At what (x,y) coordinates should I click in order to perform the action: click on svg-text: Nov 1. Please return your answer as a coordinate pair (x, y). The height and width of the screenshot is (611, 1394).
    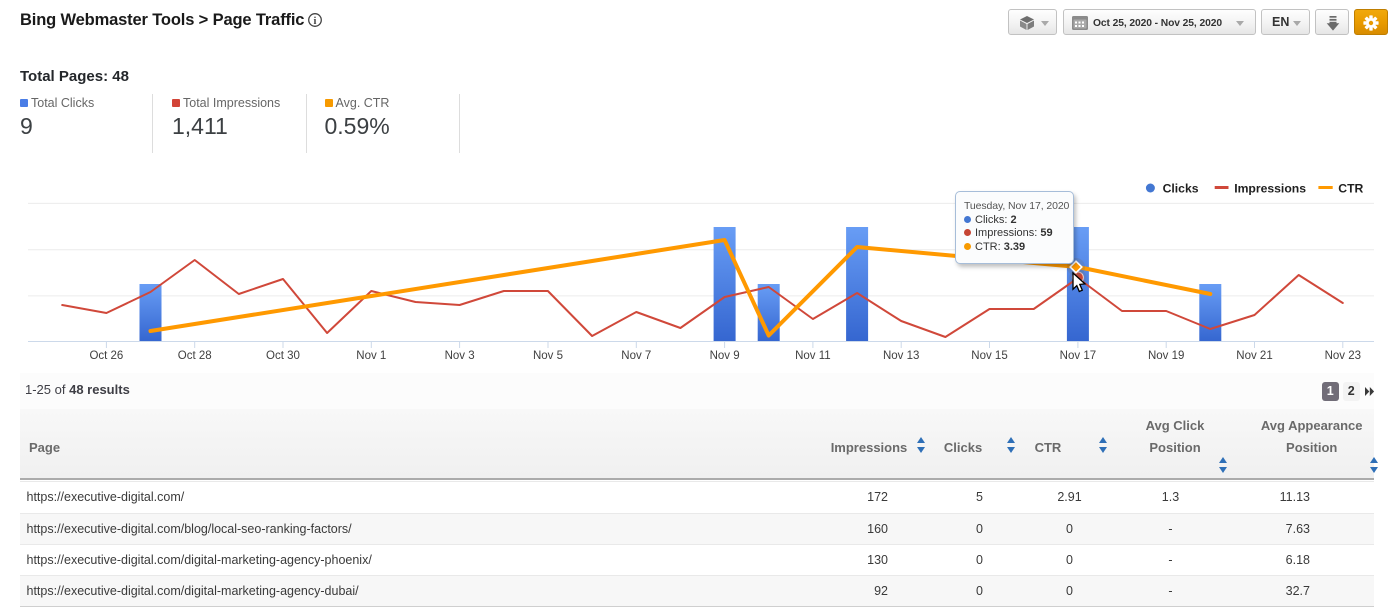
    Looking at the image, I should click on (371, 356).